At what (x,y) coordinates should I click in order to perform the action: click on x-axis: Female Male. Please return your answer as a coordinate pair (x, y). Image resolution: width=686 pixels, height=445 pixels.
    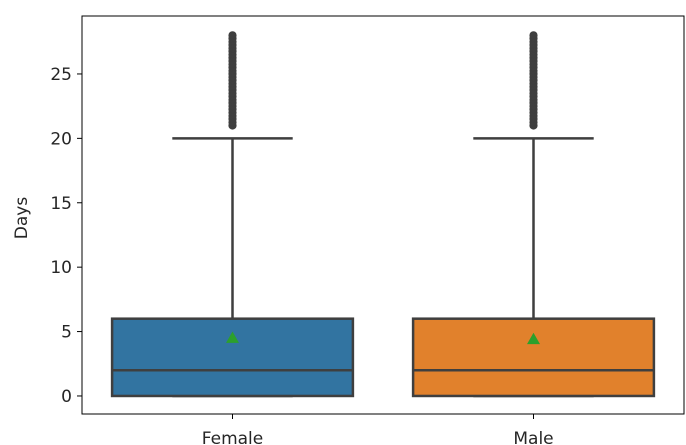
    Looking at the image, I should click on (378, 429).